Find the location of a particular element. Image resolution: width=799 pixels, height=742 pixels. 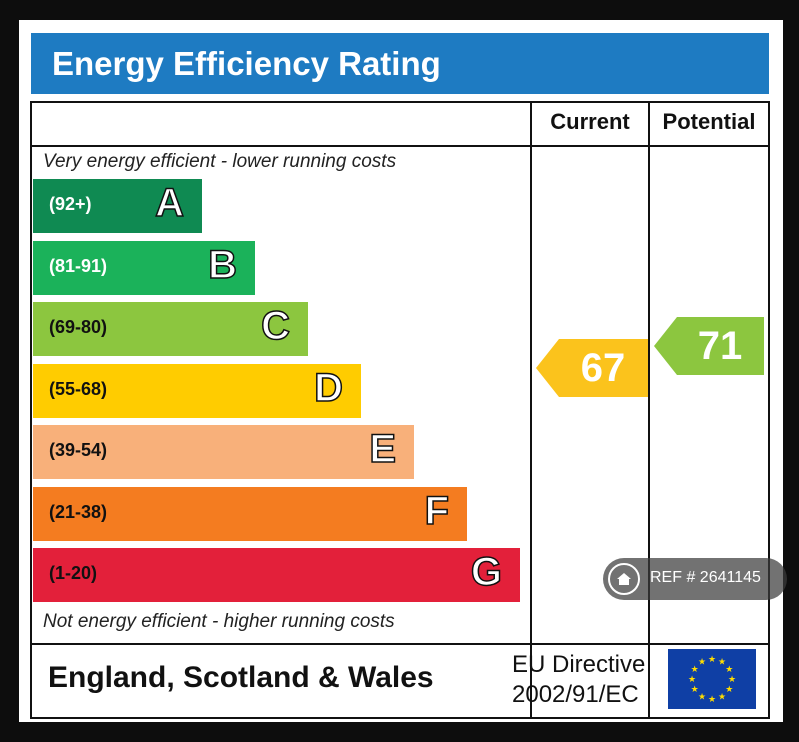

band-letter-g: G is located at coordinates (486, 572).